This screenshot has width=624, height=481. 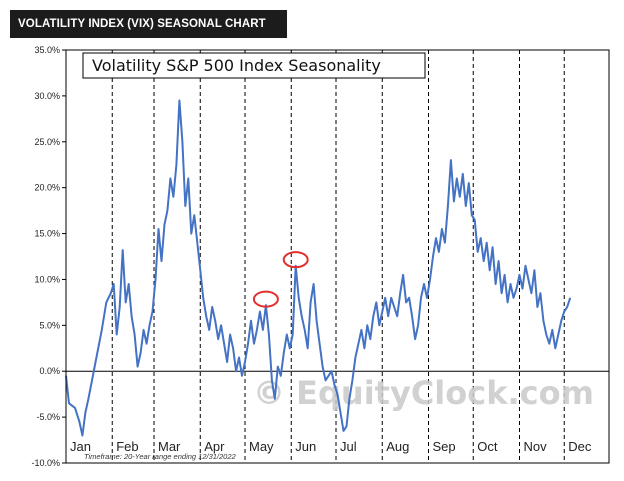 I want to click on x-tick-label: Jun, so click(x=305, y=446).